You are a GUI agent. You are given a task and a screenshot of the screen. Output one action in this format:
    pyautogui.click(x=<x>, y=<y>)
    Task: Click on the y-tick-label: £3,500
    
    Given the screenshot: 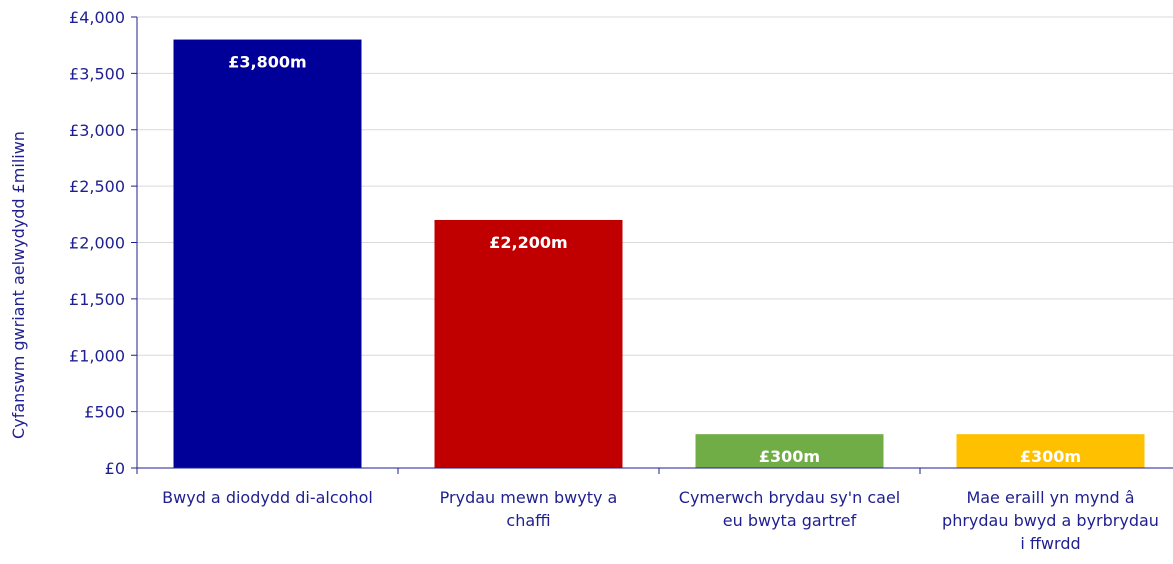 What is the action you would take?
    pyautogui.click(x=97, y=73)
    